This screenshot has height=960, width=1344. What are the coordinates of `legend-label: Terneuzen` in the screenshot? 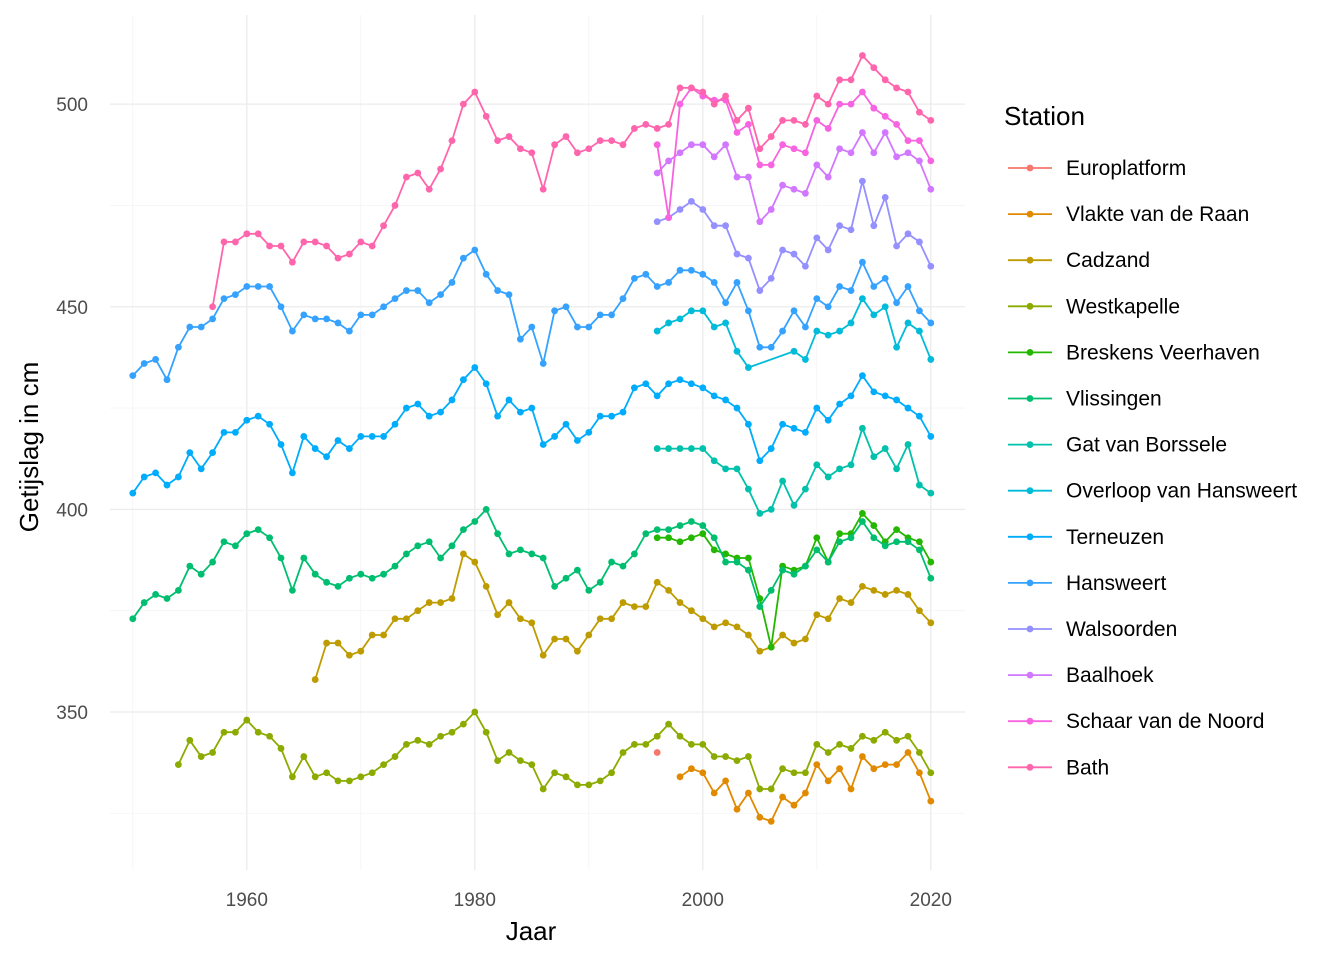 It's located at (1115, 537).